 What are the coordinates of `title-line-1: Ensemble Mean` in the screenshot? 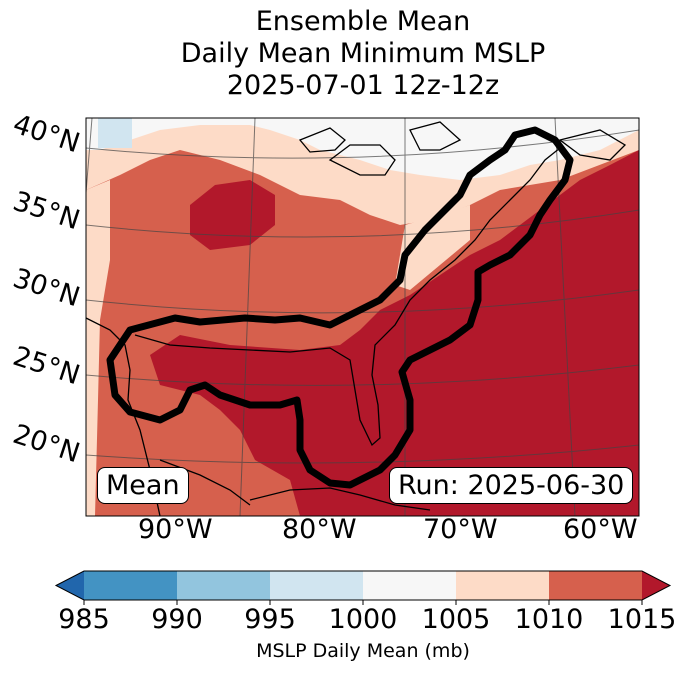 It's located at (363, 21).